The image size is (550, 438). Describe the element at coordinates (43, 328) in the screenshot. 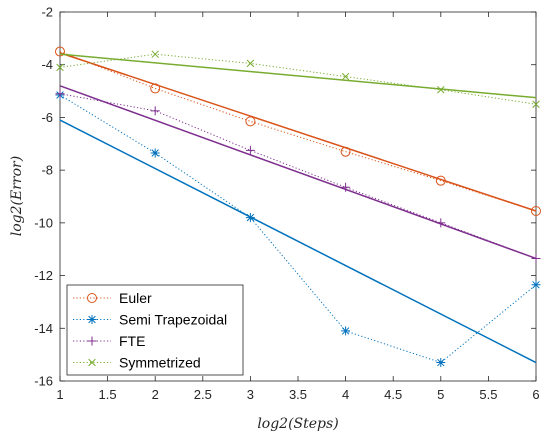

I see `y-tick-label: -14` at that location.